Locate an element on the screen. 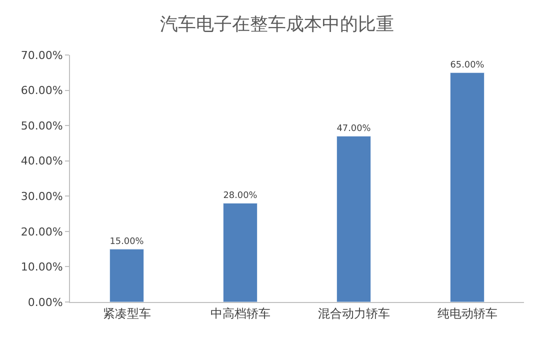  data-label: 47.00% is located at coordinates (353, 129).